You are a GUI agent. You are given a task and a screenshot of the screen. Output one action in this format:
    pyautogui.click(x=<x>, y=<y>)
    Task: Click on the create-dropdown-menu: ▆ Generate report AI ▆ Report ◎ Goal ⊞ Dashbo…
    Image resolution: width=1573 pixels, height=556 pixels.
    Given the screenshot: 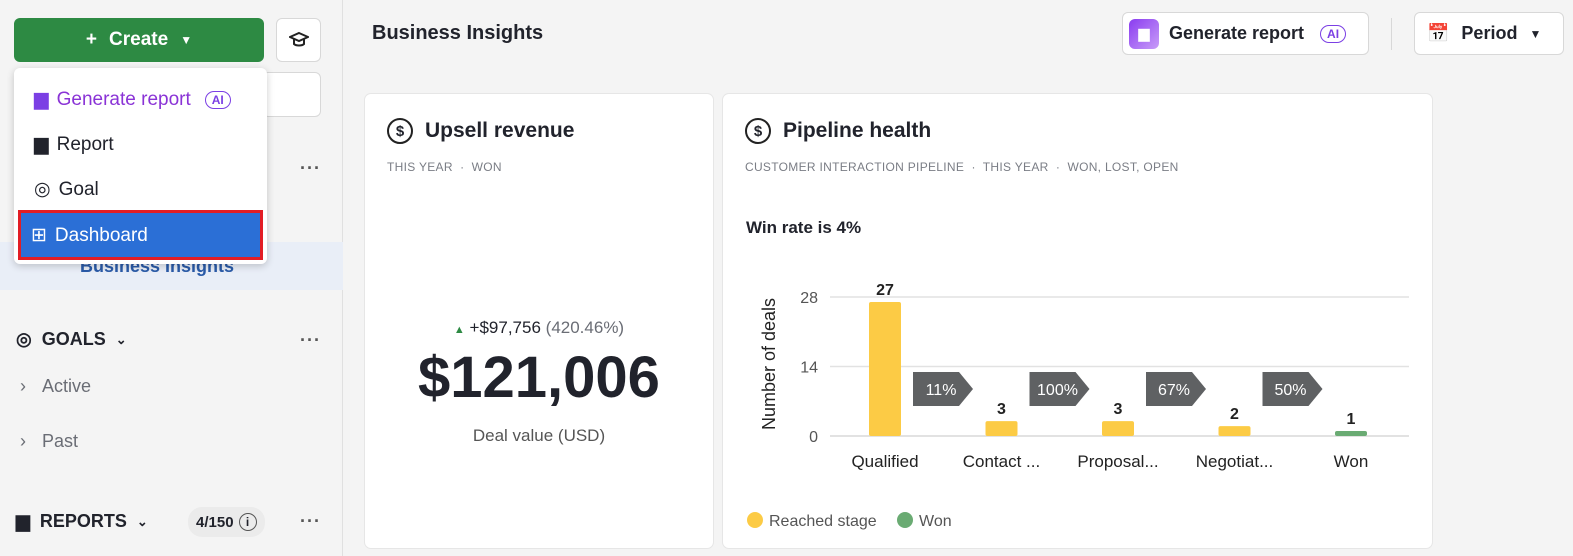 What is the action you would take?
    pyautogui.click(x=140, y=166)
    